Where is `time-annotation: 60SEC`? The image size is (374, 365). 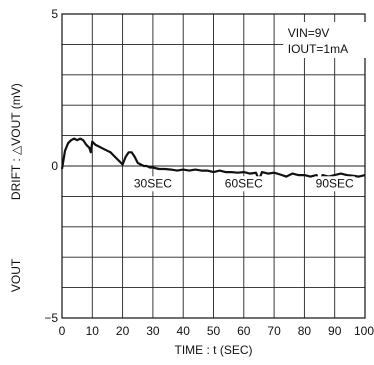 time-annotation: 60SEC is located at coordinates (244, 183).